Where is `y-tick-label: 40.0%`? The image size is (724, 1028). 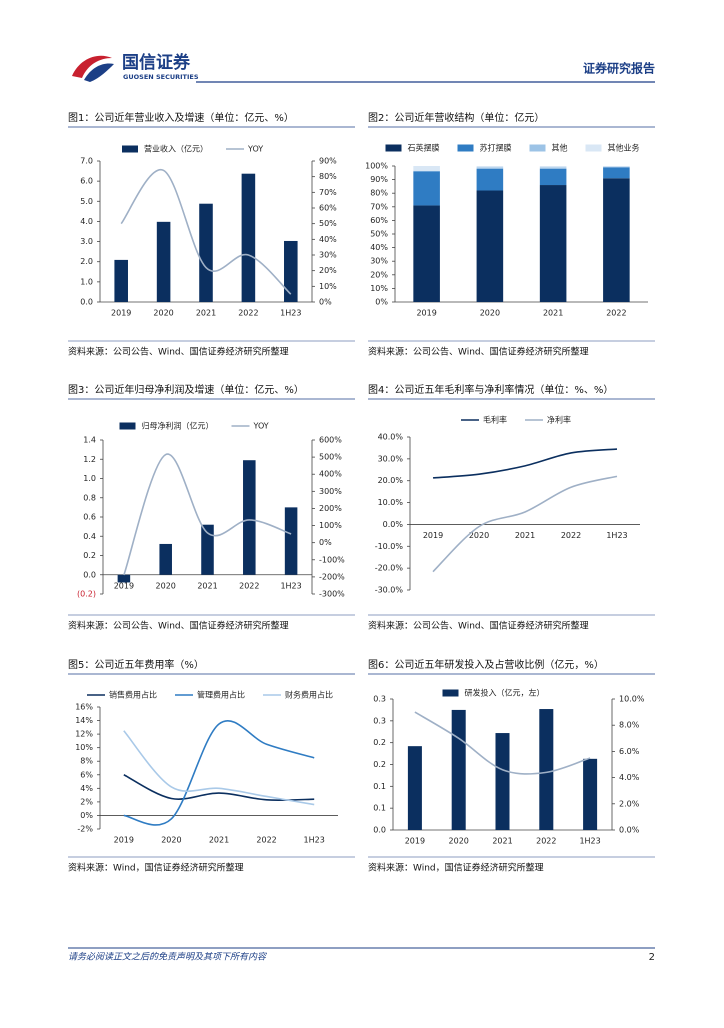 y-tick-label: 40.0% is located at coordinates (391, 437).